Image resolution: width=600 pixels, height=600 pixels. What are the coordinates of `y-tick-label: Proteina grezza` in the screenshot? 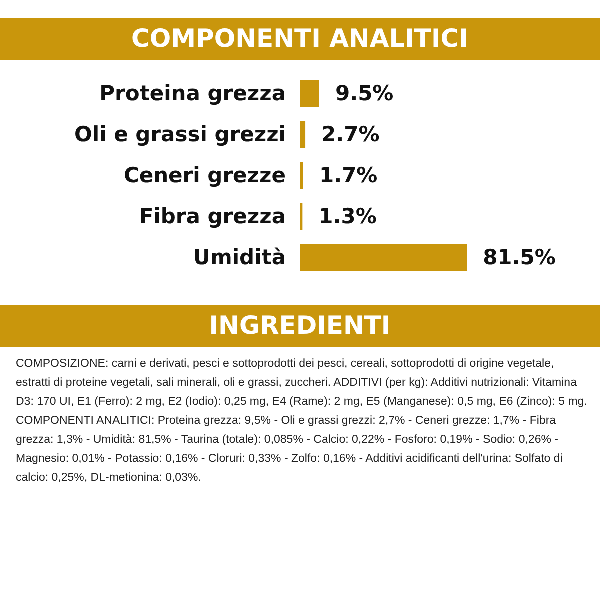 It's located at (193, 94).